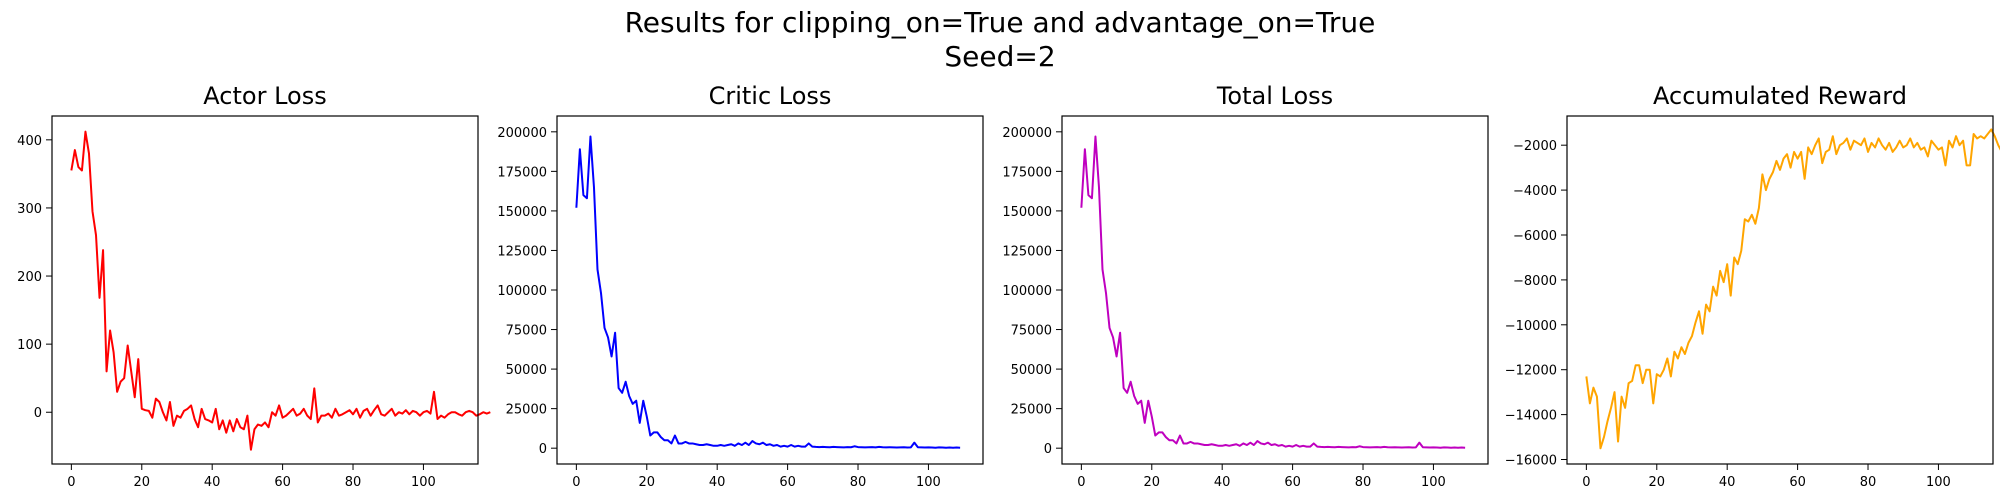 The width and height of the screenshot is (2000, 500). What do you see at coordinates (1531, 371) in the screenshot?
I see `y-tick-label: −12000` at bounding box center [1531, 371].